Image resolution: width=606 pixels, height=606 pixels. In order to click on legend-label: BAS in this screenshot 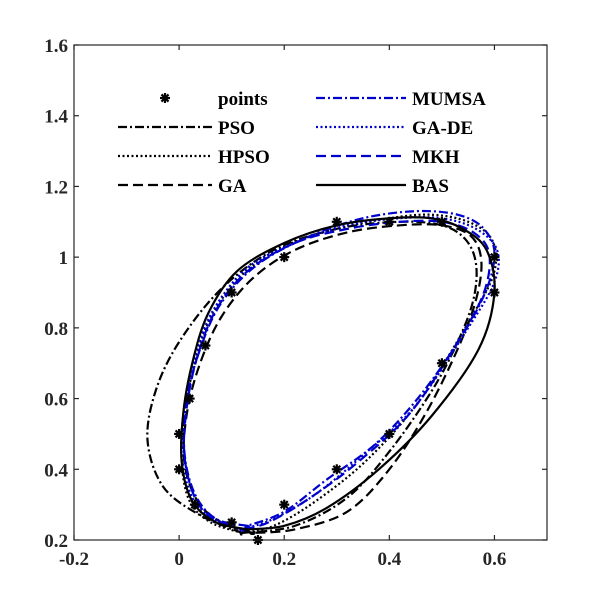, I will do `click(430, 186)`.